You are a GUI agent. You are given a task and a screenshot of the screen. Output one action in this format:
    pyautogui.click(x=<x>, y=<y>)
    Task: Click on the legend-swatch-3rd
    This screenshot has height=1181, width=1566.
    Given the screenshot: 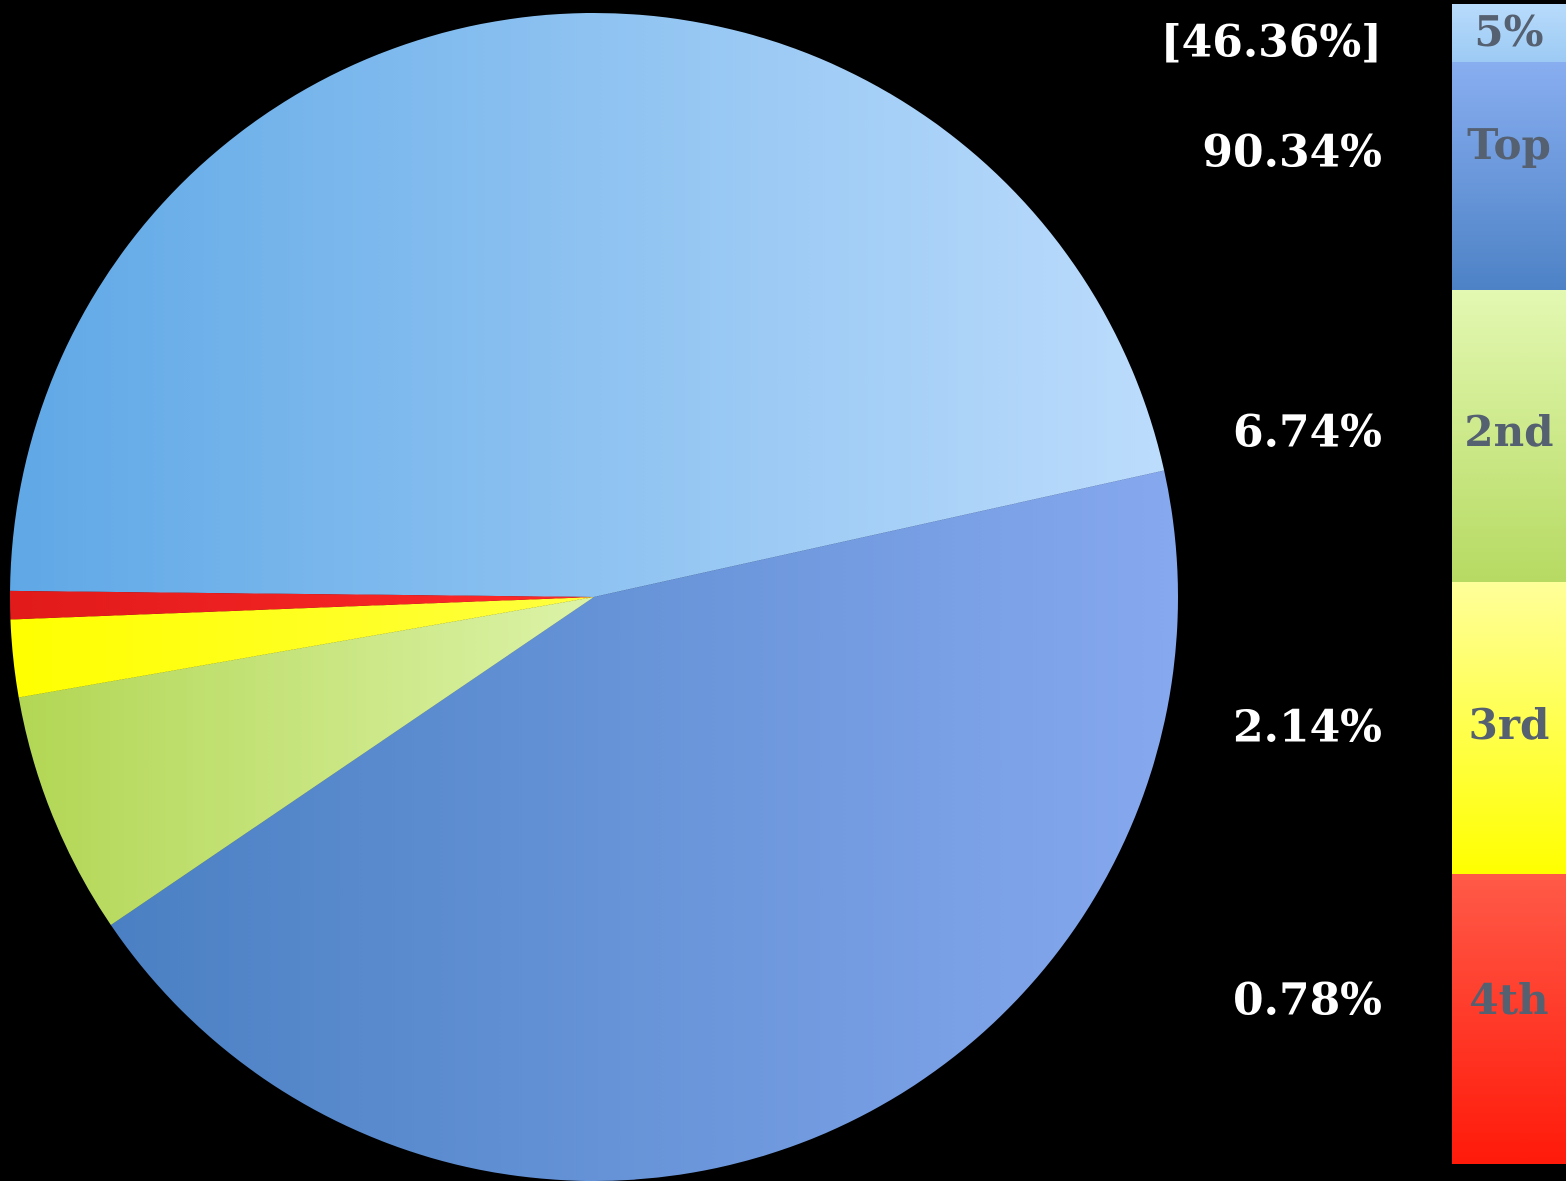 What is the action you would take?
    pyautogui.click(x=1509, y=728)
    